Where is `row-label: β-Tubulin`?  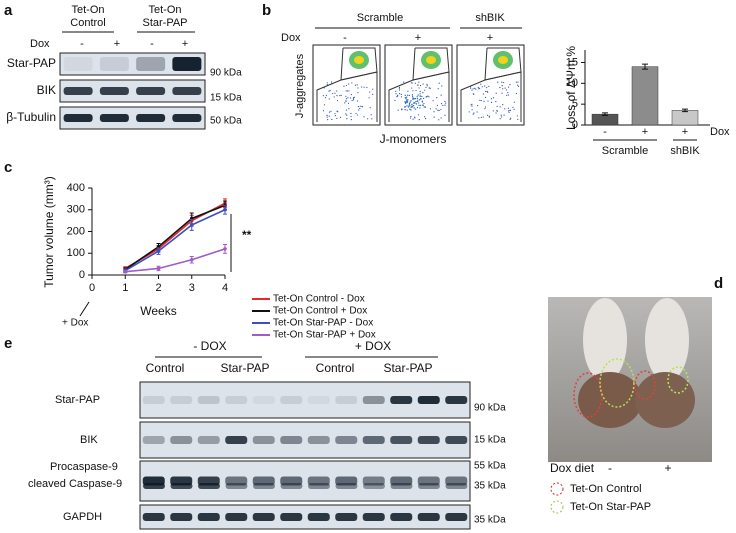 row-label: β-Tubulin is located at coordinates (31, 117).